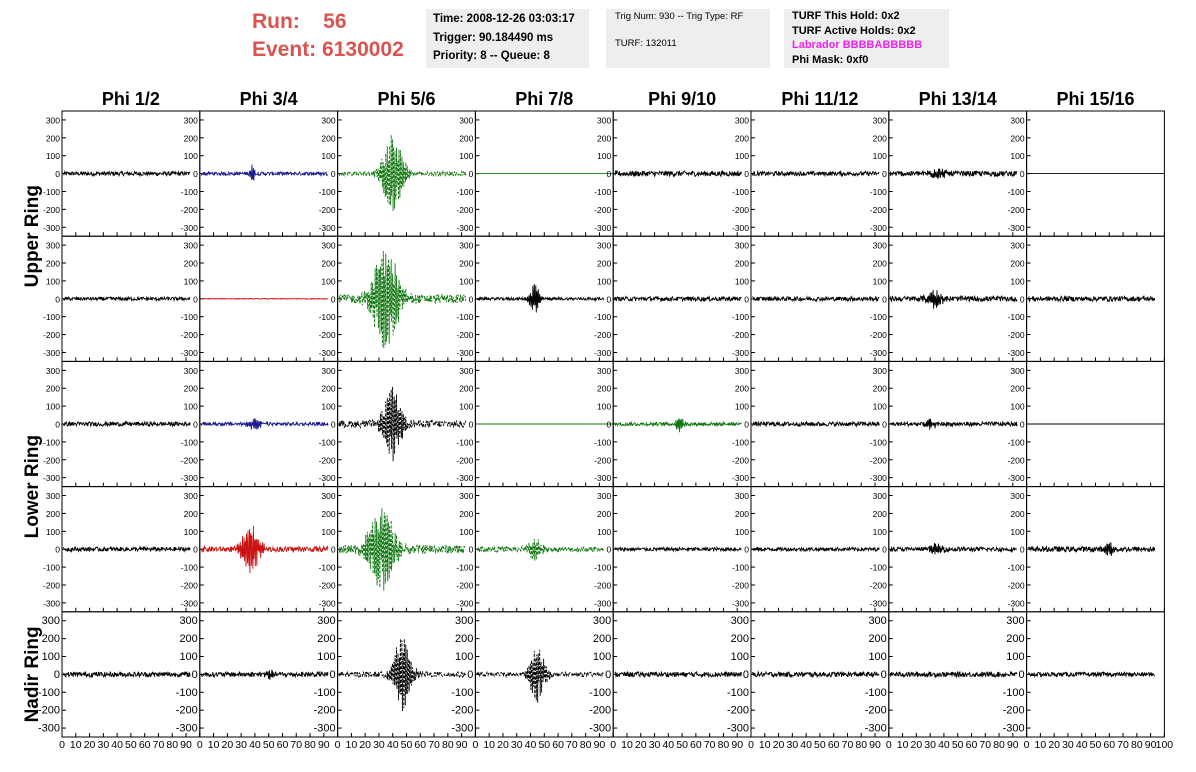 The image size is (1196, 772). Describe the element at coordinates (854, 30) in the screenshot. I see `turf-active-text: TURF Active Holds: 0x2` at that location.